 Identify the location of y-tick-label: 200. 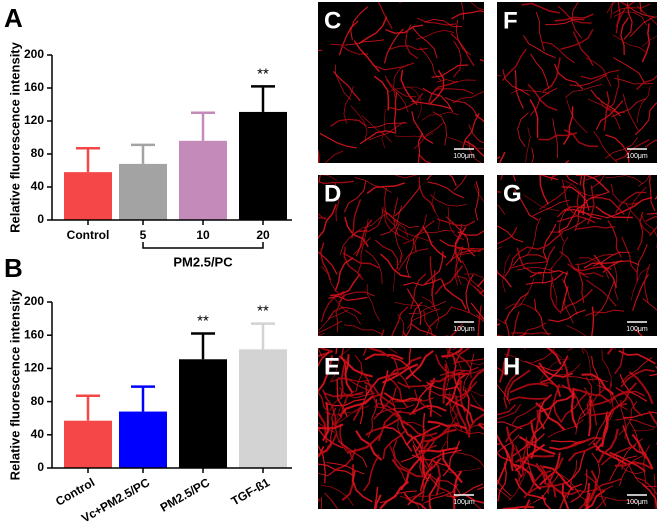
(34, 54).